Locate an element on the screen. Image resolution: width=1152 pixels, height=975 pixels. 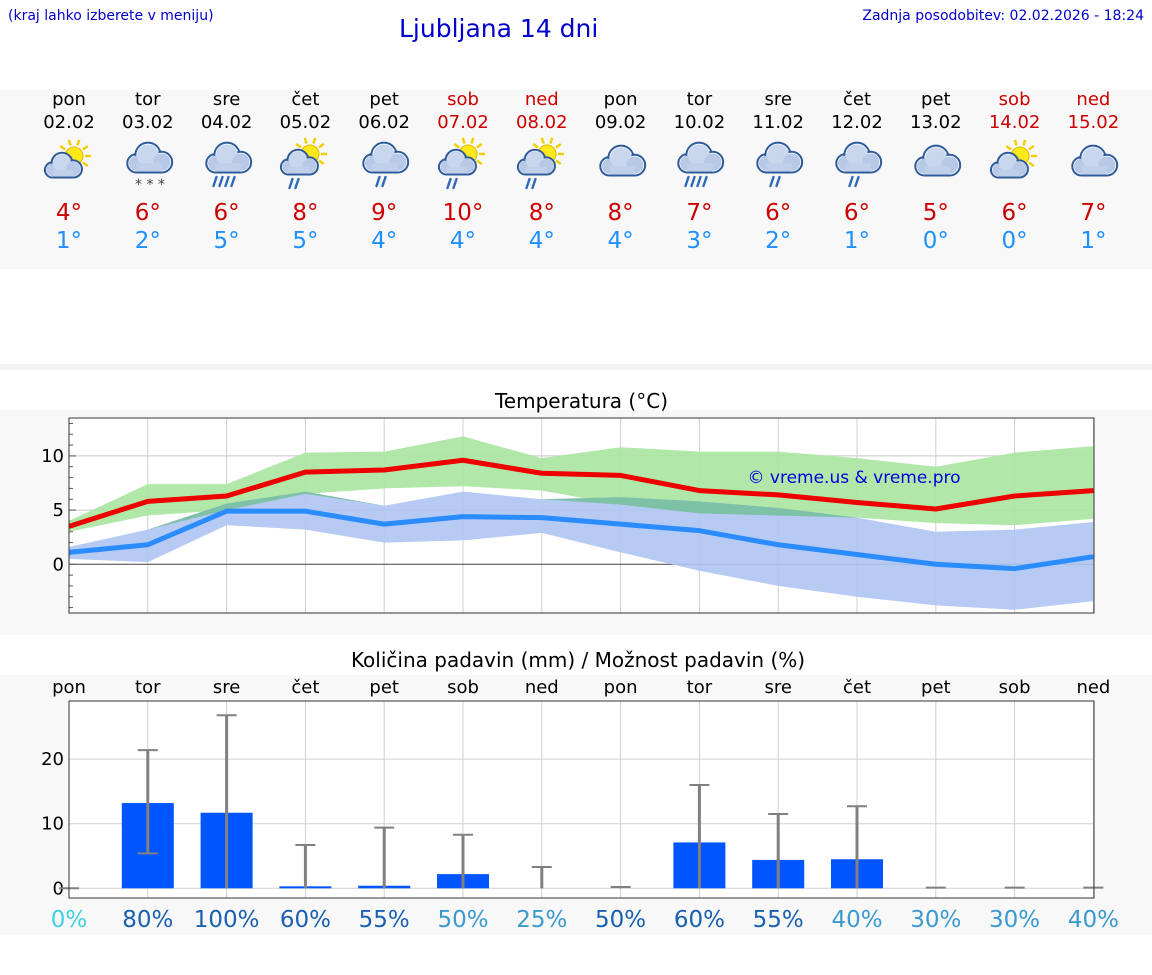
temp-min: 5° is located at coordinates (305, 241).